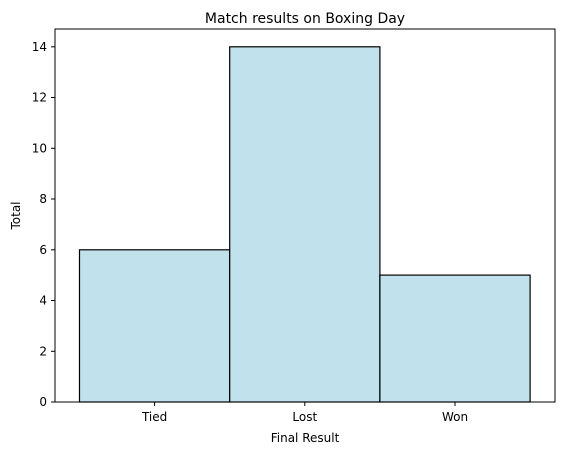  I want to click on y-axis-ticks: 0 2 4 6 8 10 12 14, so click(43, 224).